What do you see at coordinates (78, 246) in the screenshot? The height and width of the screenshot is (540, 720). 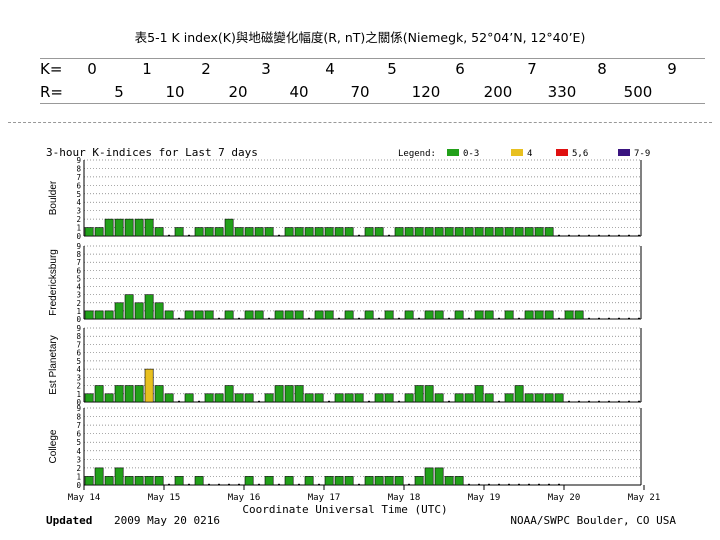 I see `y-tick-label: 9` at bounding box center [78, 246].